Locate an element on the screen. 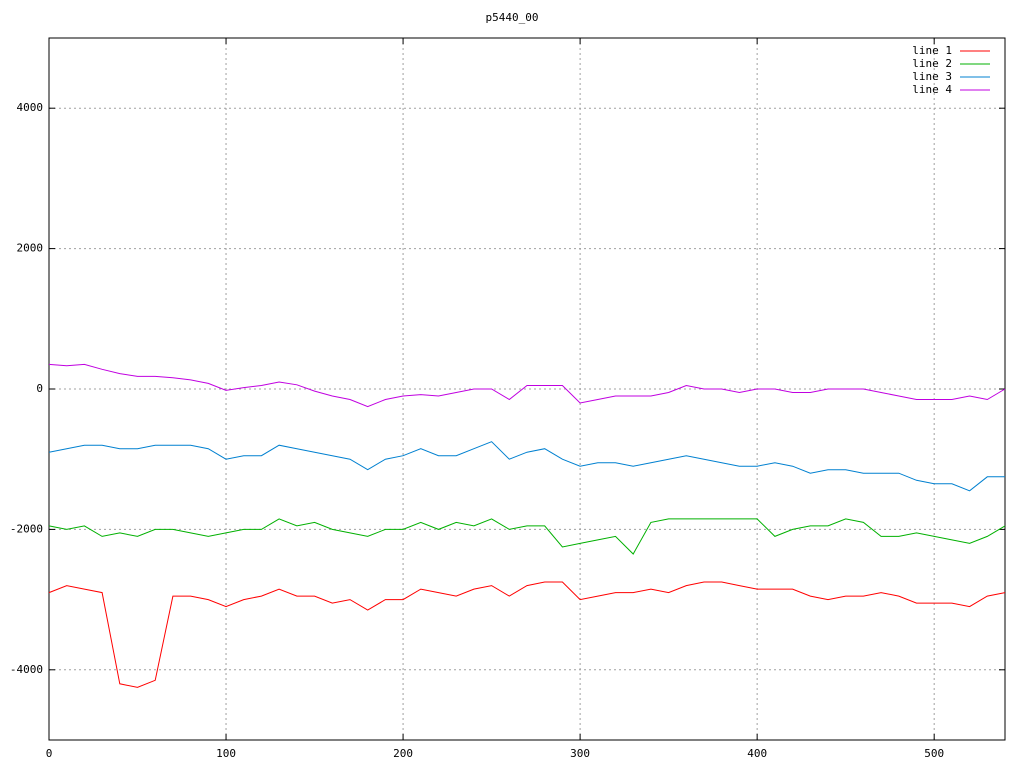 The image size is (1024, 768). x-tick-label: 500 is located at coordinates (934, 753).